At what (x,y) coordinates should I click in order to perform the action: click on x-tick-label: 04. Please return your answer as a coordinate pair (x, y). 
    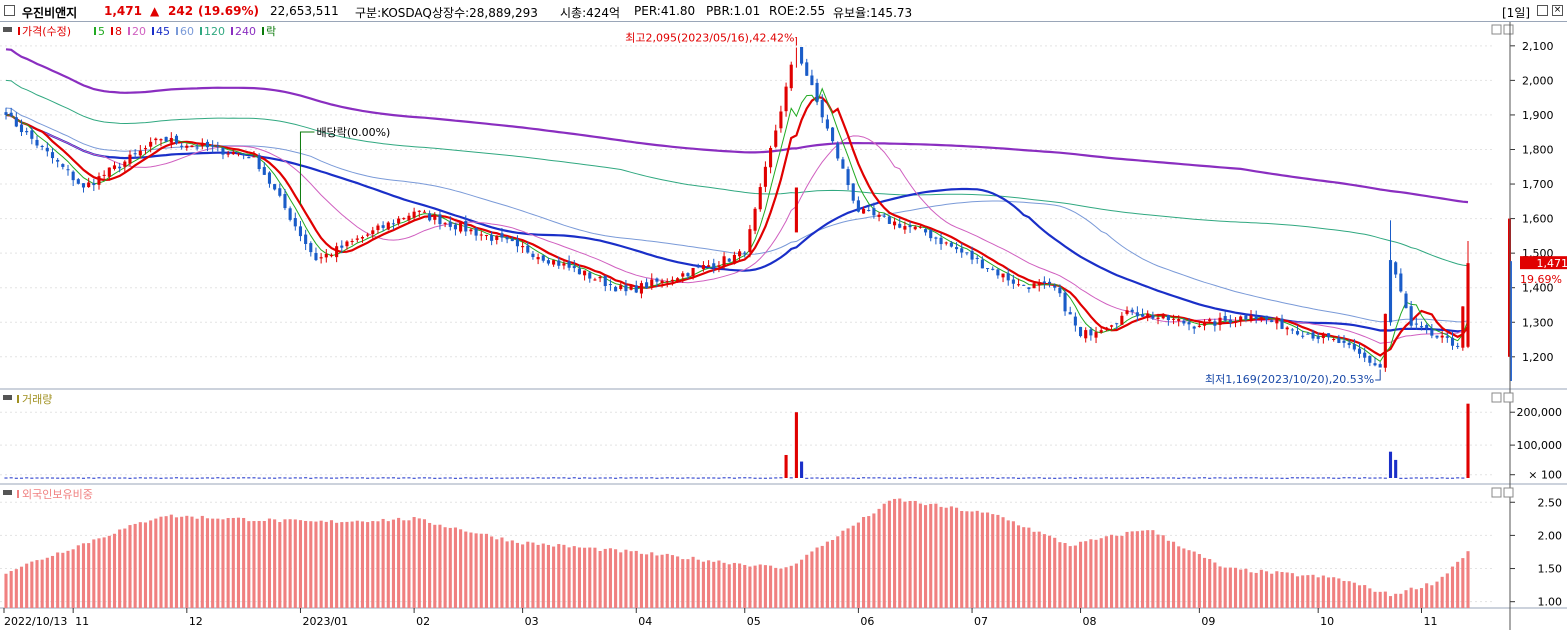
    Looking at the image, I should click on (645, 621).